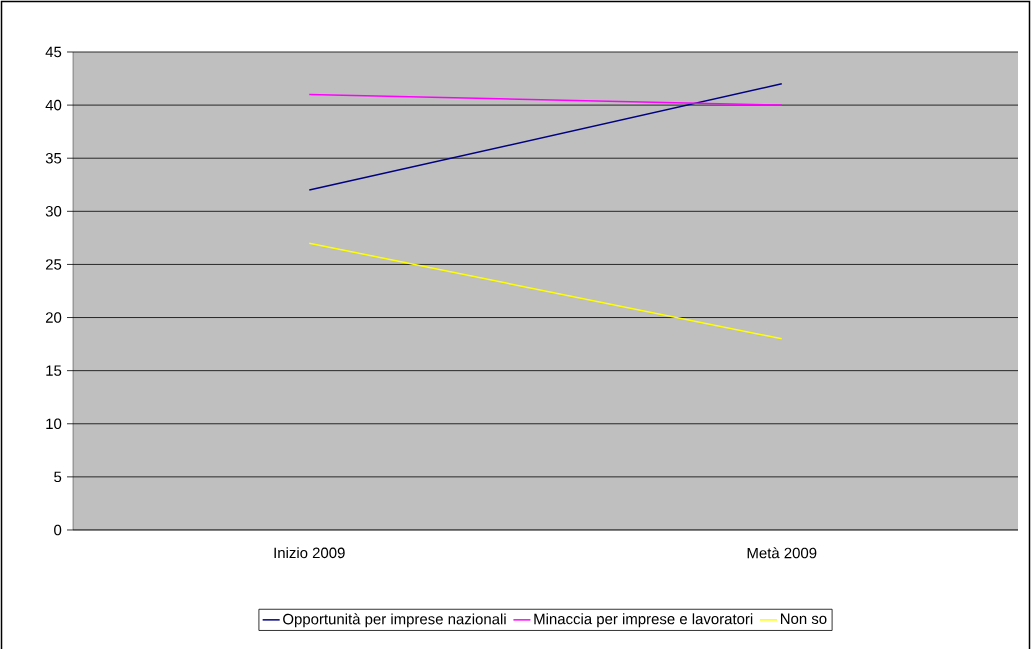 This screenshot has width=1032, height=649. What do you see at coordinates (643, 620) in the screenshot?
I see `legend-label: Minaccia per imprese e lavoratori` at bounding box center [643, 620].